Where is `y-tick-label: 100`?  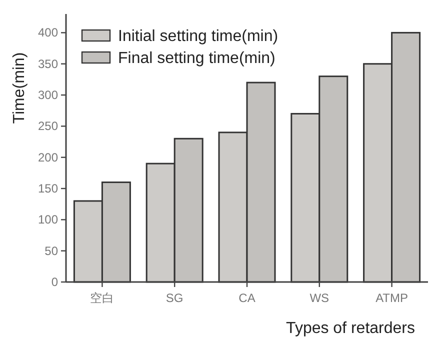 y-tick-label: 100 is located at coordinates (48, 219).